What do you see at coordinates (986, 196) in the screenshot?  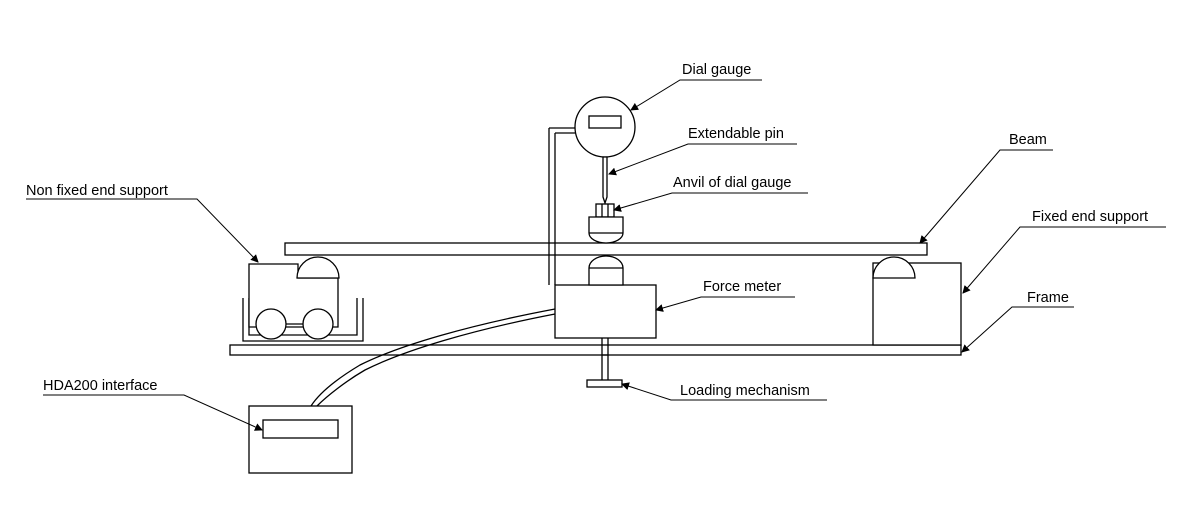 I see `leader-beam` at bounding box center [986, 196].